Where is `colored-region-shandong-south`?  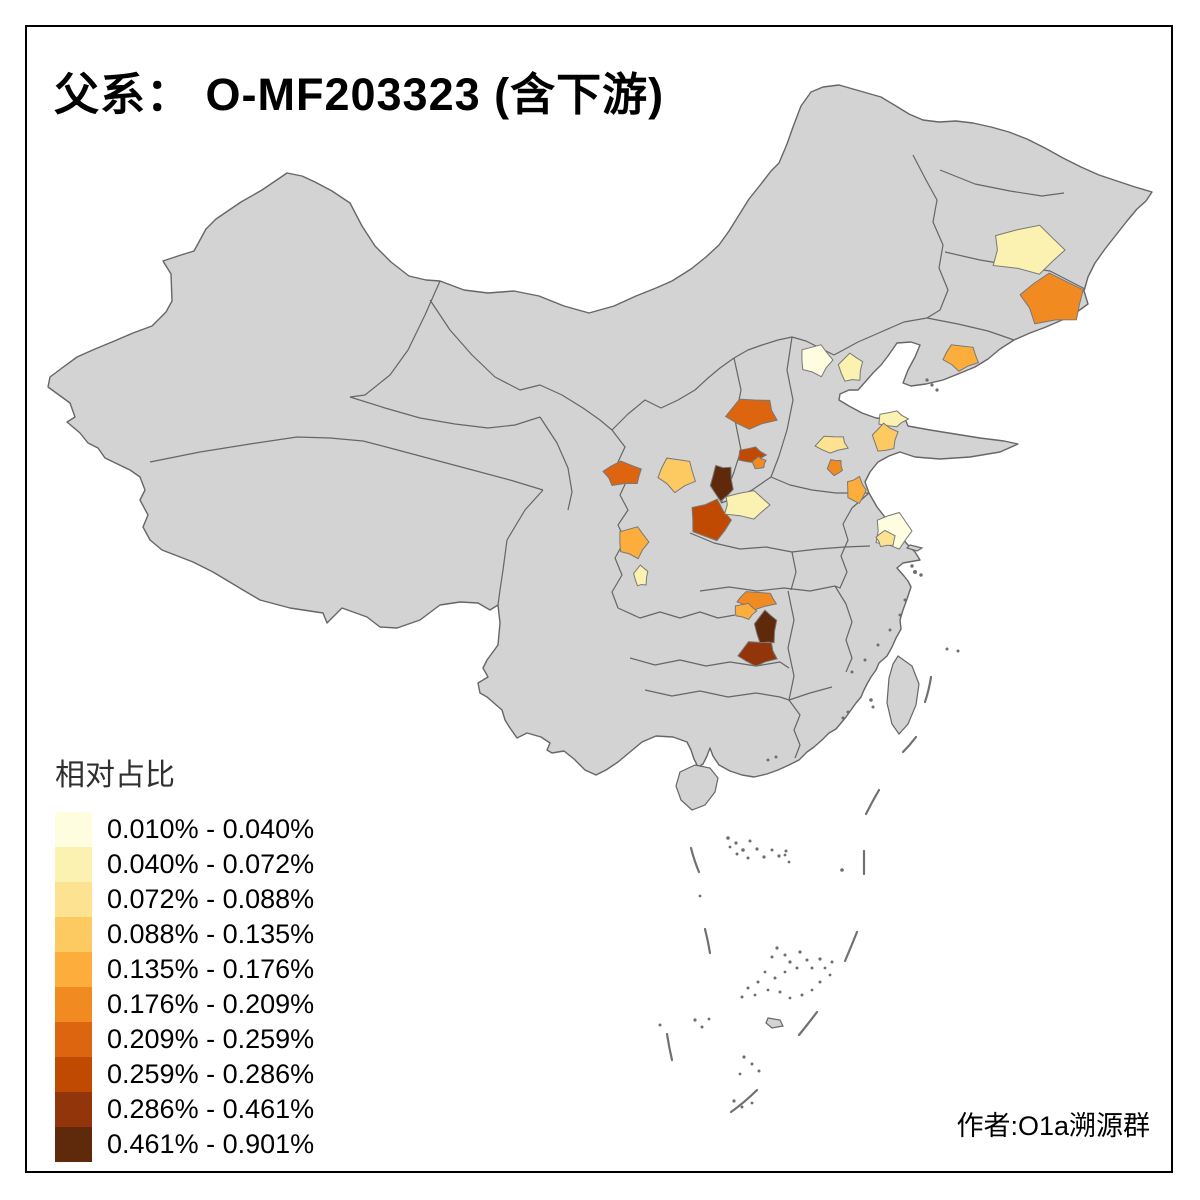
colored-region-shandong-south is located at coordinates (834, 468).